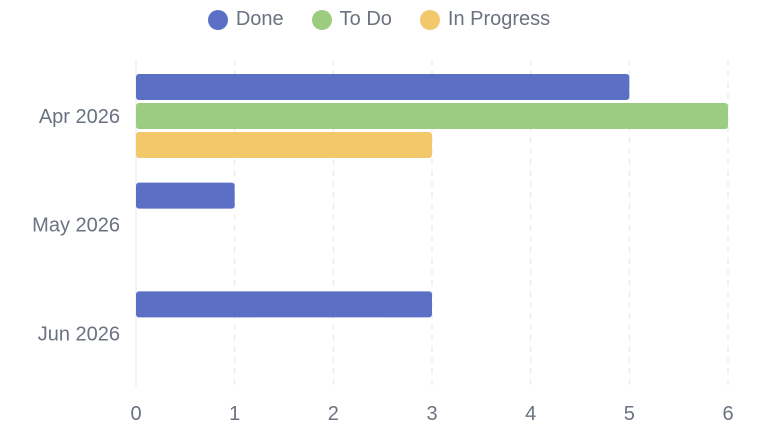  I want to click on legend-item-done: Done, so click(245, 19).